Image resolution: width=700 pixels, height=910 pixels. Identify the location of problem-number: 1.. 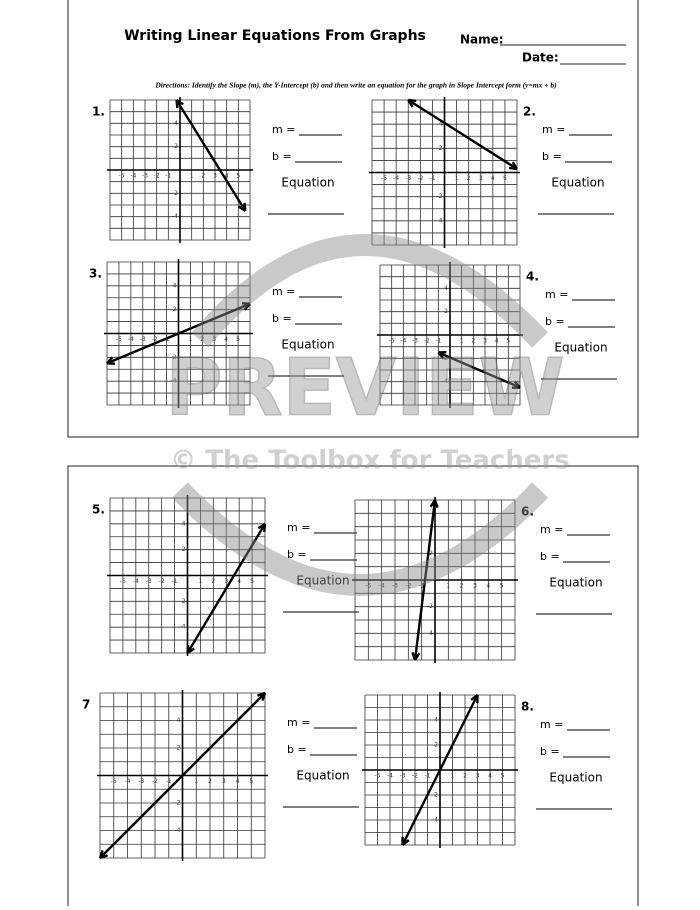
(98, 112).